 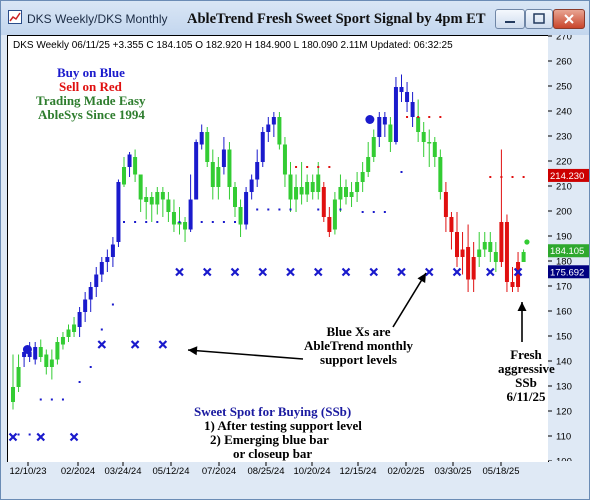 I want to click on y-tick-label: 180, so click(x=564, y=262).